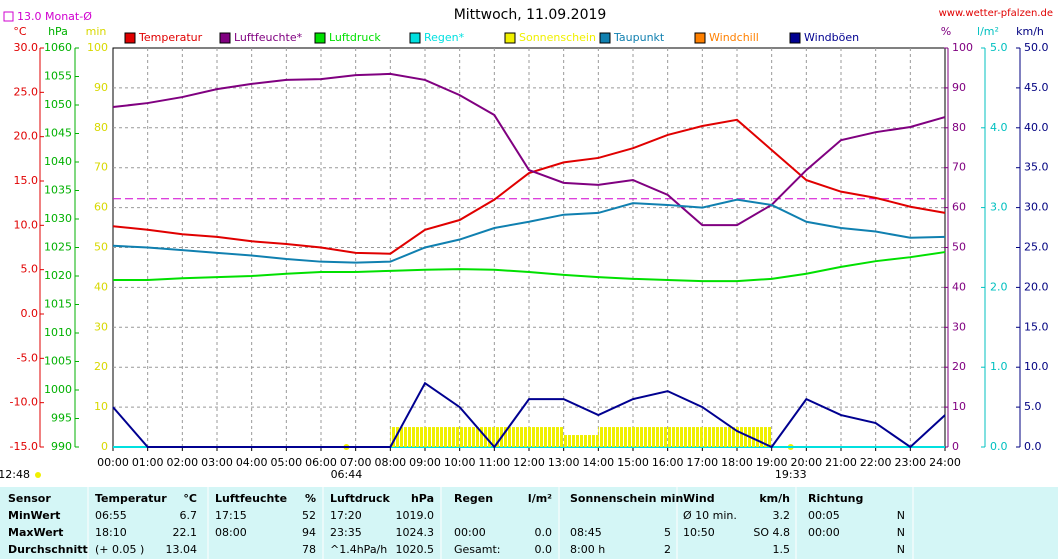 This screenshot has height=559, width=1058. What do you see at coordinates (58, 161) in the screenshot?
I see `tick-label: 1040` at bounding box center [58, 161].